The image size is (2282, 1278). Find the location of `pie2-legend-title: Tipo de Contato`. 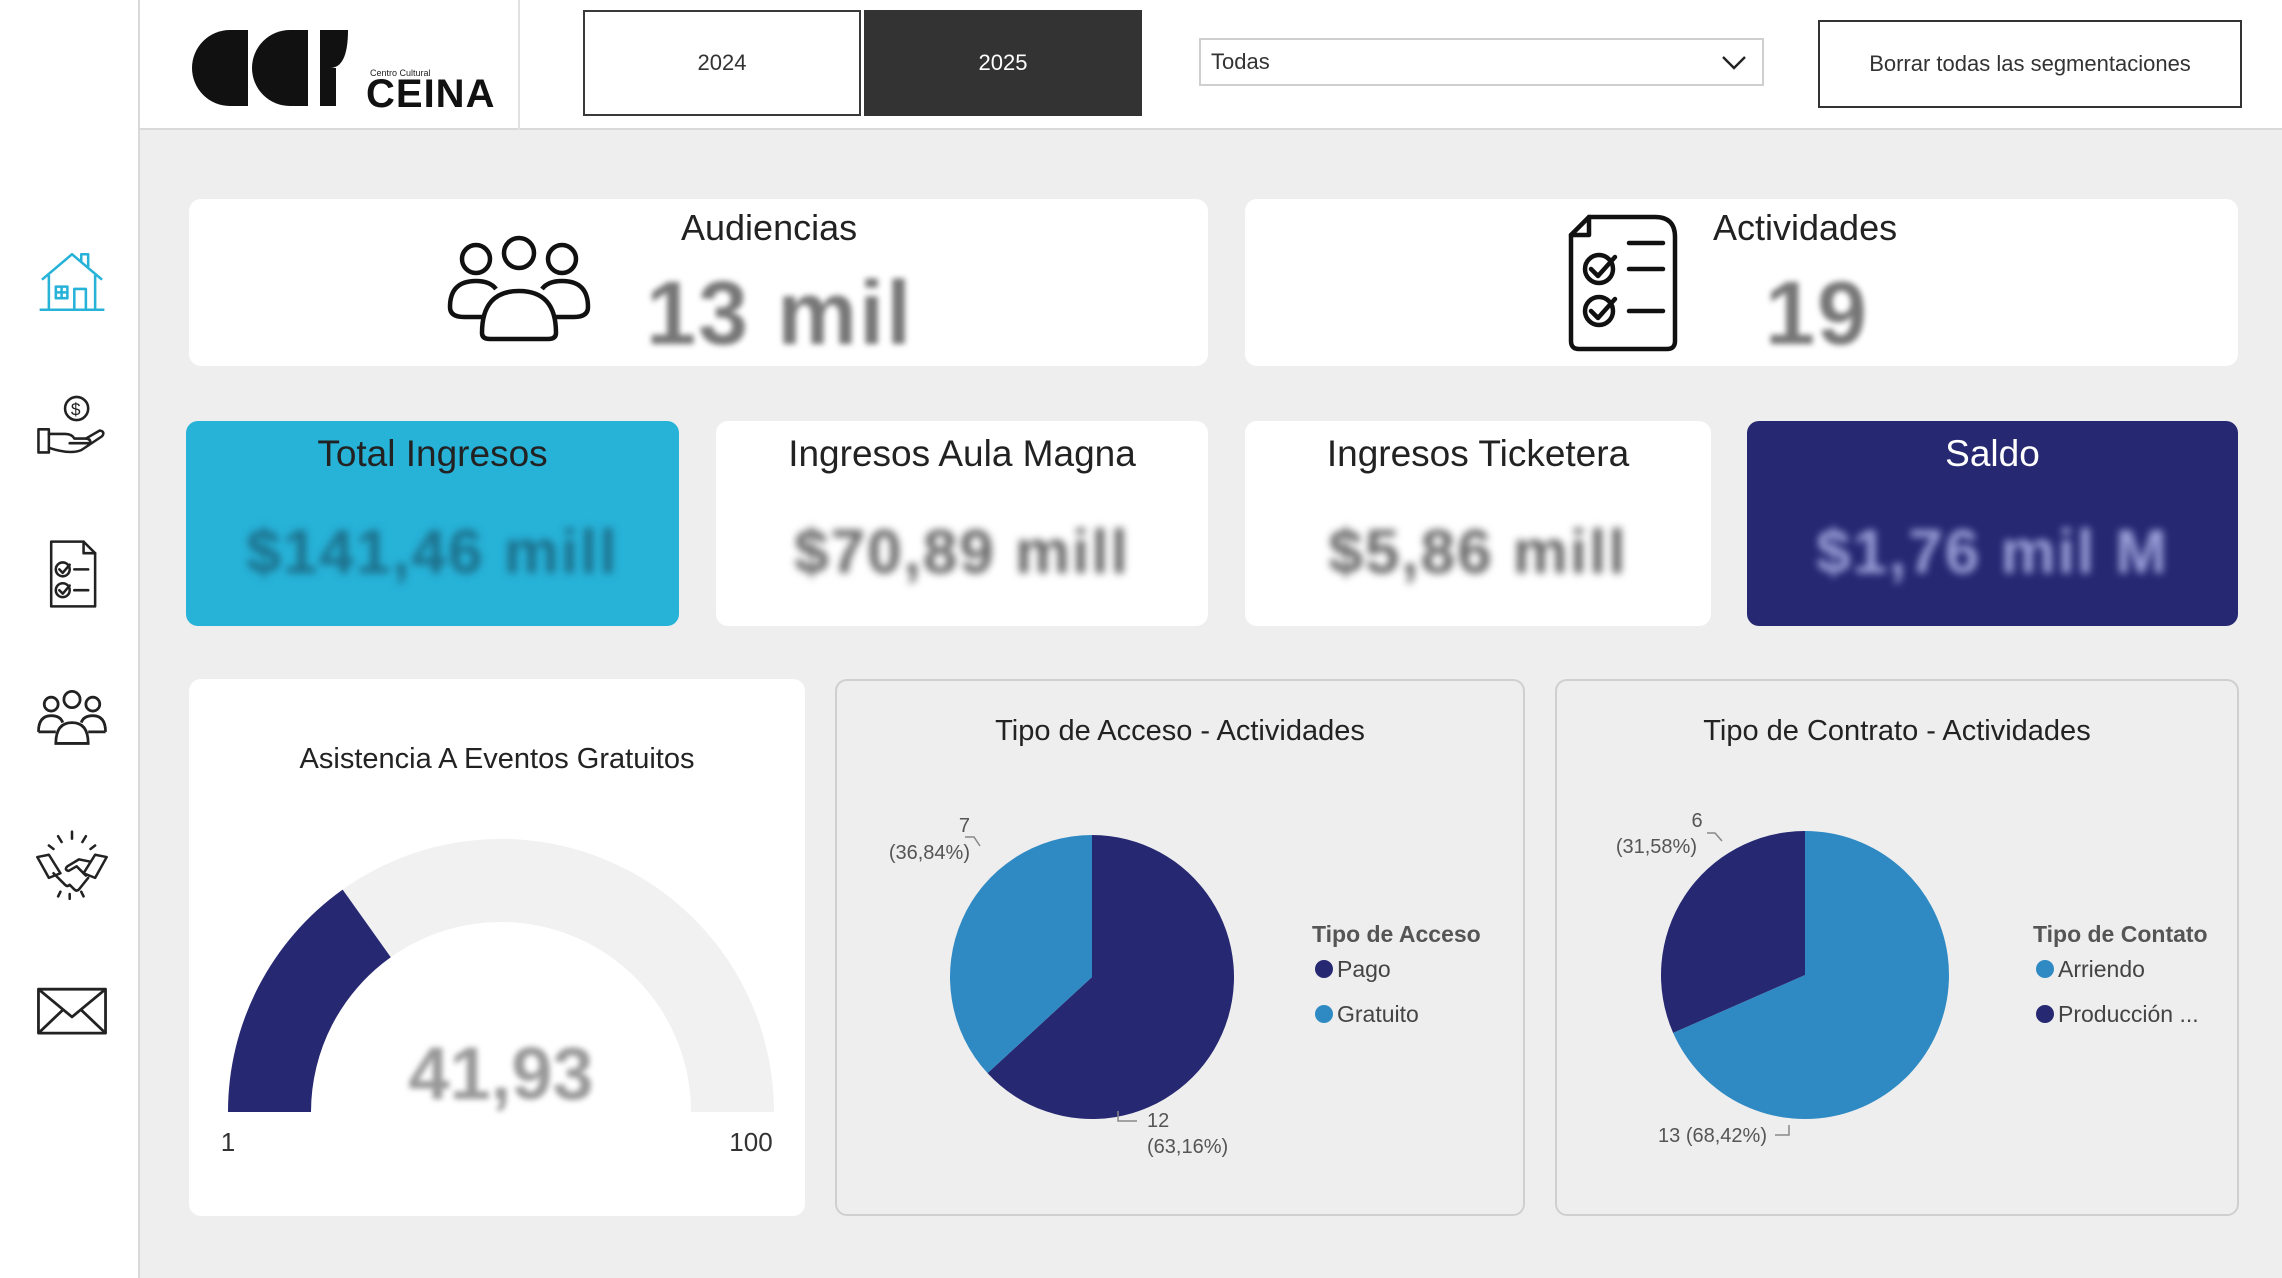

pie2-legend-title: Tipo de Contato is located at coordinates (2120, 934).